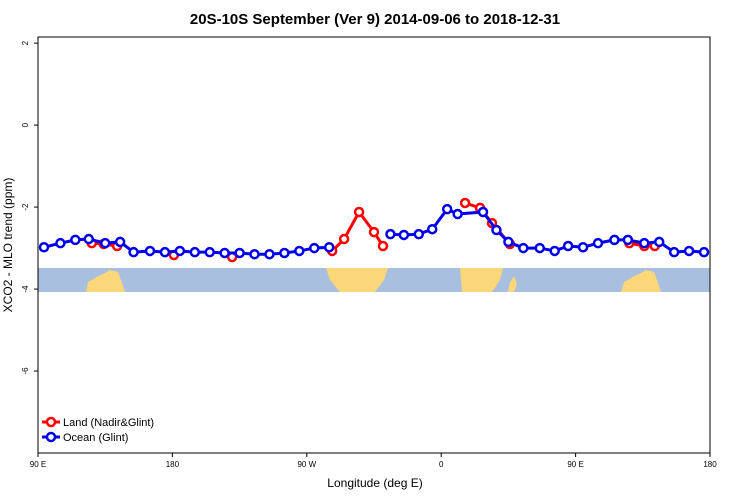  What do you see at coordinates (25, 207) in the screenshot?
I see `y-tick-label: -2` at bounding box center [25, 207].